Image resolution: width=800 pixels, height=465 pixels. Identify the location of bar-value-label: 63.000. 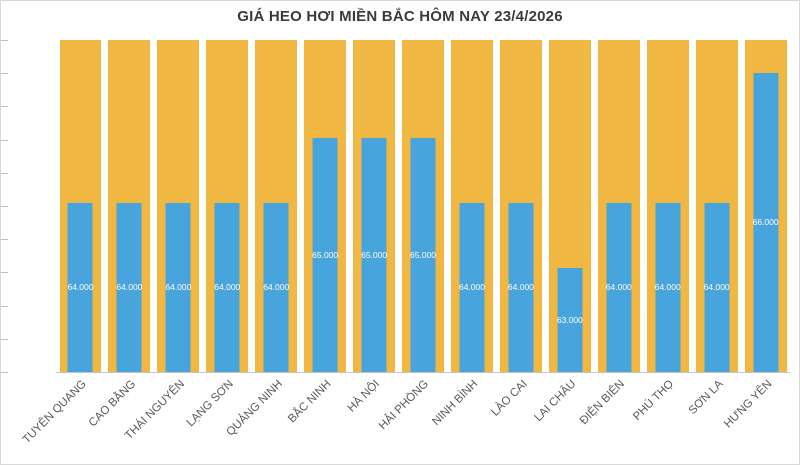
(569, 319).